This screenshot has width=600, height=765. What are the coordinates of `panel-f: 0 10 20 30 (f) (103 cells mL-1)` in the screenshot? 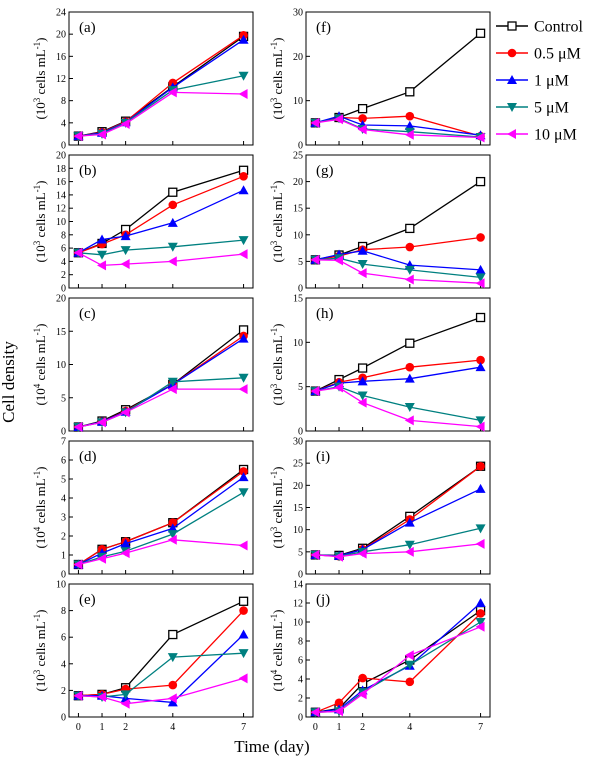 It's located at (380, 80).